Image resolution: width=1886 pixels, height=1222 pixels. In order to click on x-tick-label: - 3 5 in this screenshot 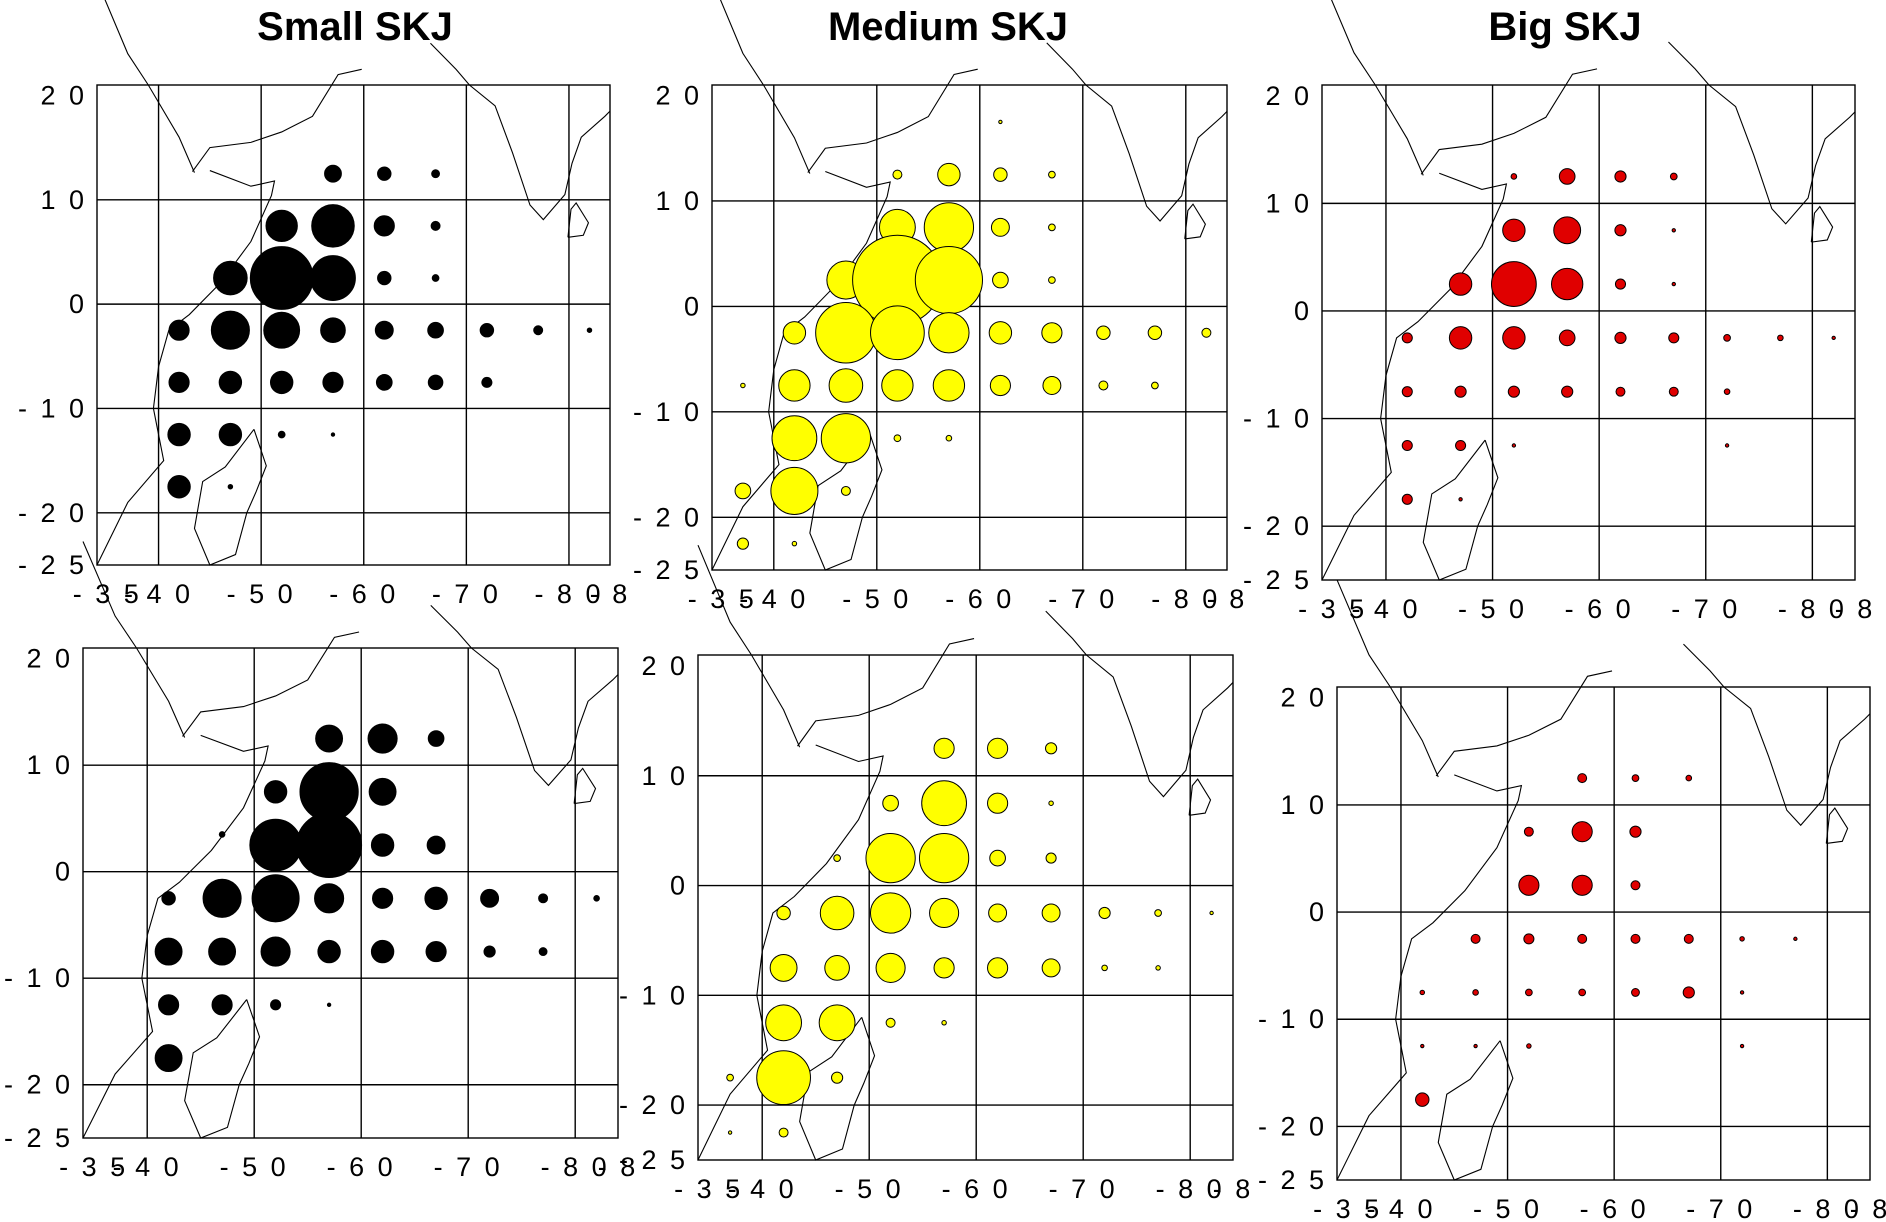, I will do `click(708, 1189)`.